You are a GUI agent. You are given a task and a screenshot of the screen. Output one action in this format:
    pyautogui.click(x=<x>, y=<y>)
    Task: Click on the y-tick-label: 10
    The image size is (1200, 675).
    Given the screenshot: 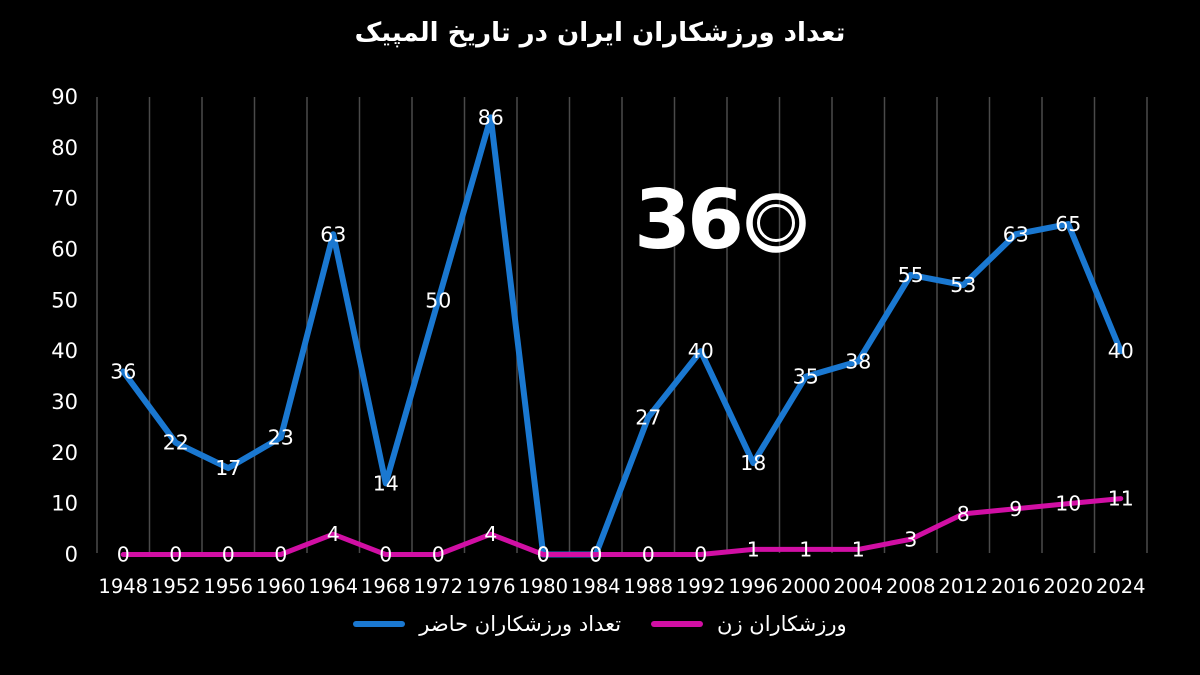 What is the action you would take?
    pyautogui.click(x=64, y=504)
    